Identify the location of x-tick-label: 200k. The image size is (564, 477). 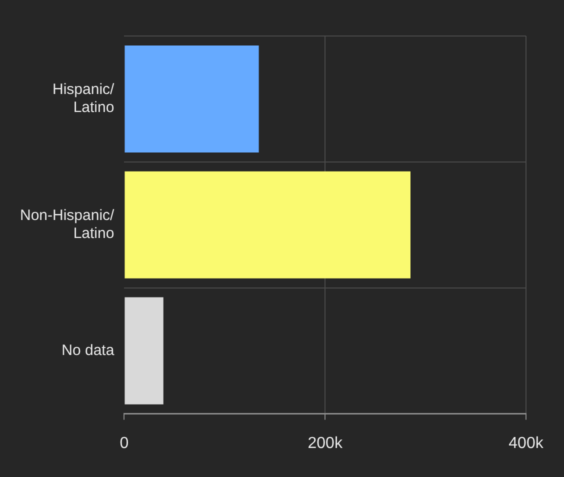
(326, 443).